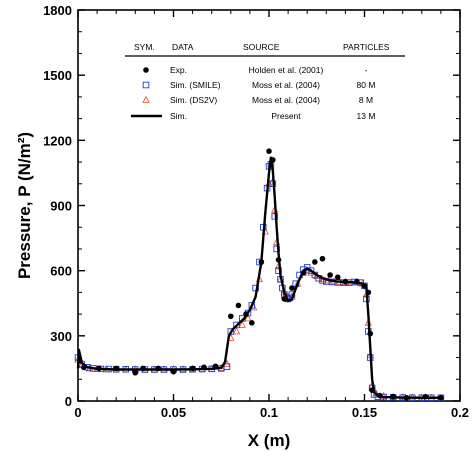 This screenshot has width=474, height=453. I want to click on y-tick-label: 0, so click(68, 401).